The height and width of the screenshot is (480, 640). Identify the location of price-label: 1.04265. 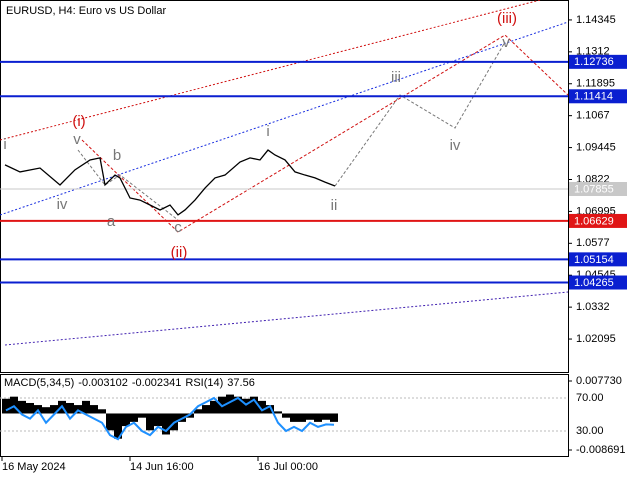
(594, 283).